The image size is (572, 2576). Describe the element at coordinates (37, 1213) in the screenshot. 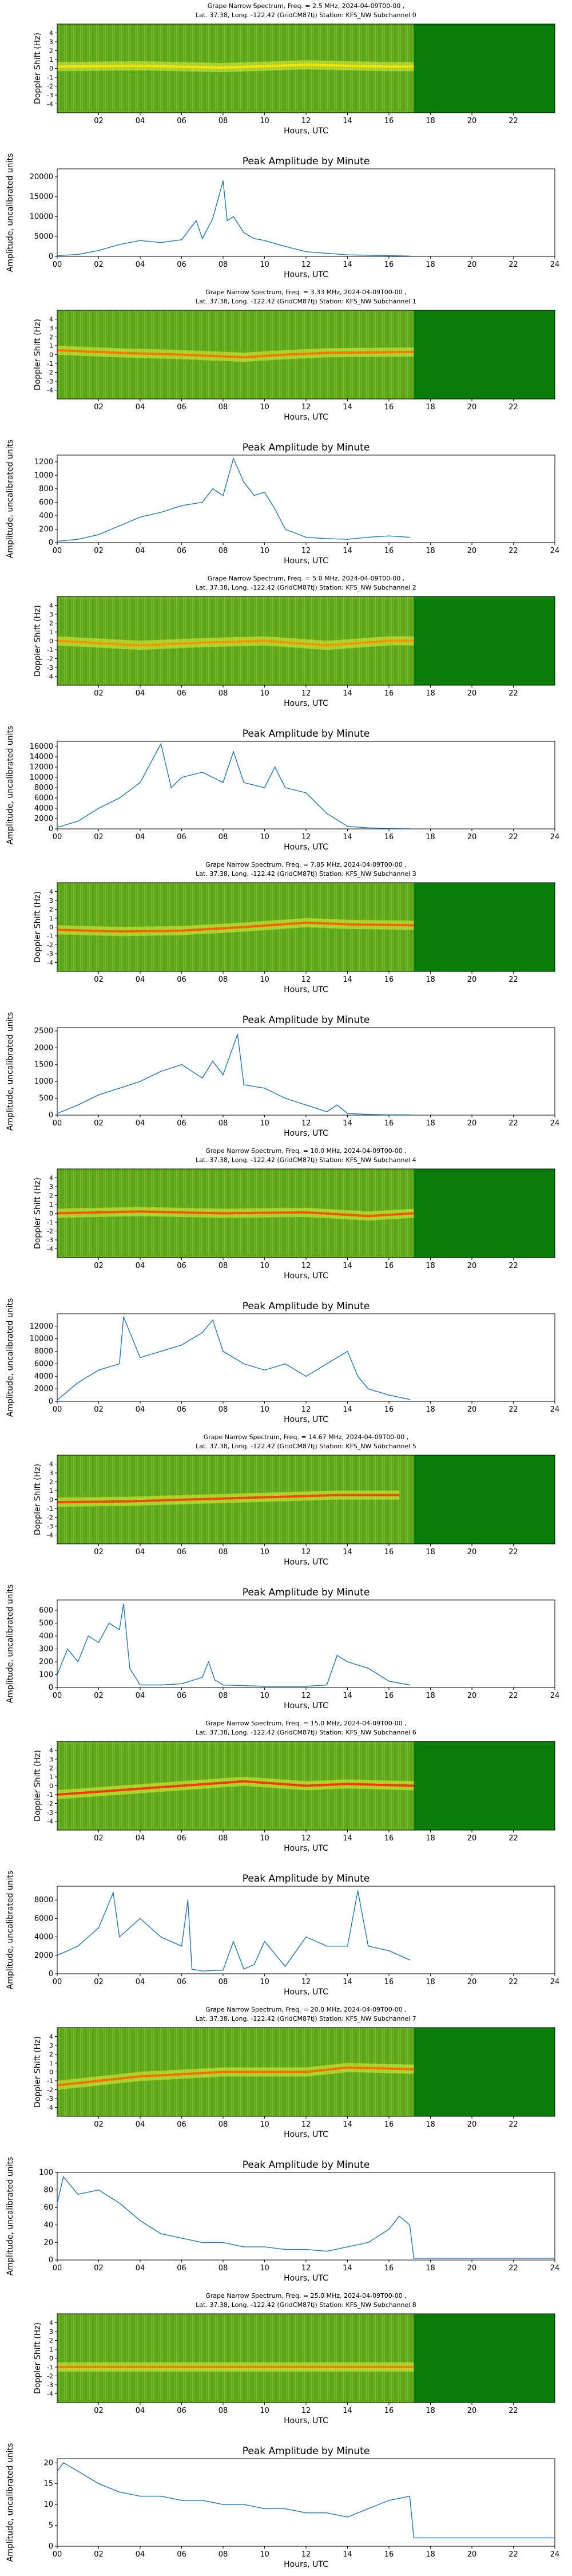

I see `y-axis-label: Doppler Shift (Hz)` at that location.